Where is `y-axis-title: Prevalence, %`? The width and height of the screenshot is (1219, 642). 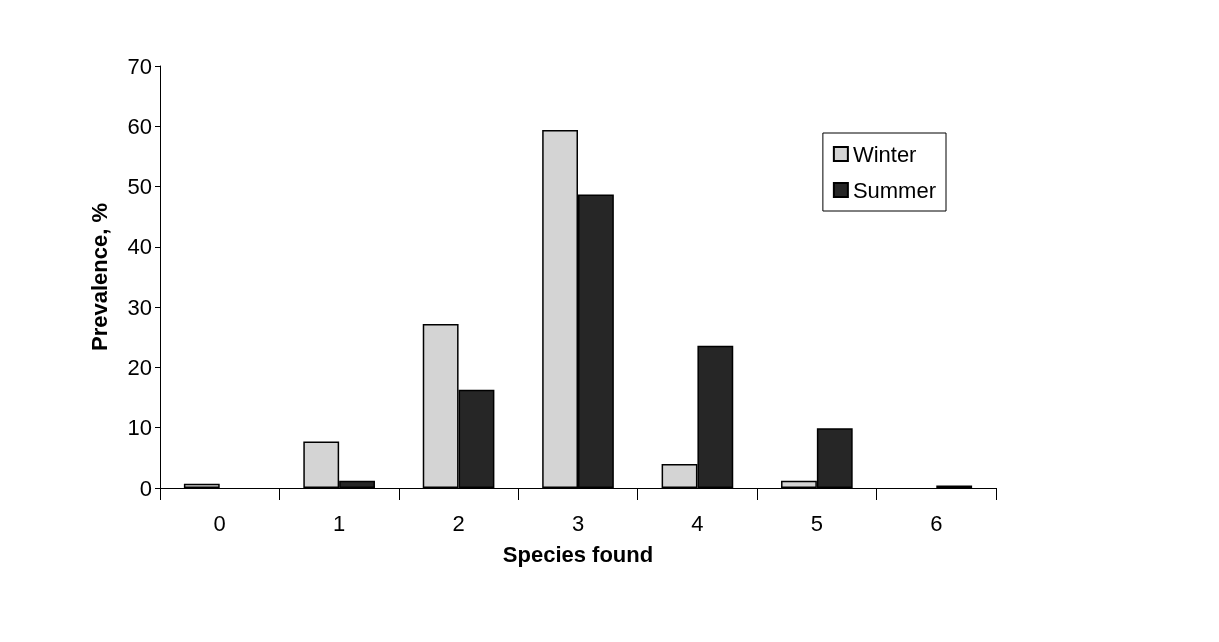
y-axis-title: Prevalence, % is located at coordinates (99, 277).